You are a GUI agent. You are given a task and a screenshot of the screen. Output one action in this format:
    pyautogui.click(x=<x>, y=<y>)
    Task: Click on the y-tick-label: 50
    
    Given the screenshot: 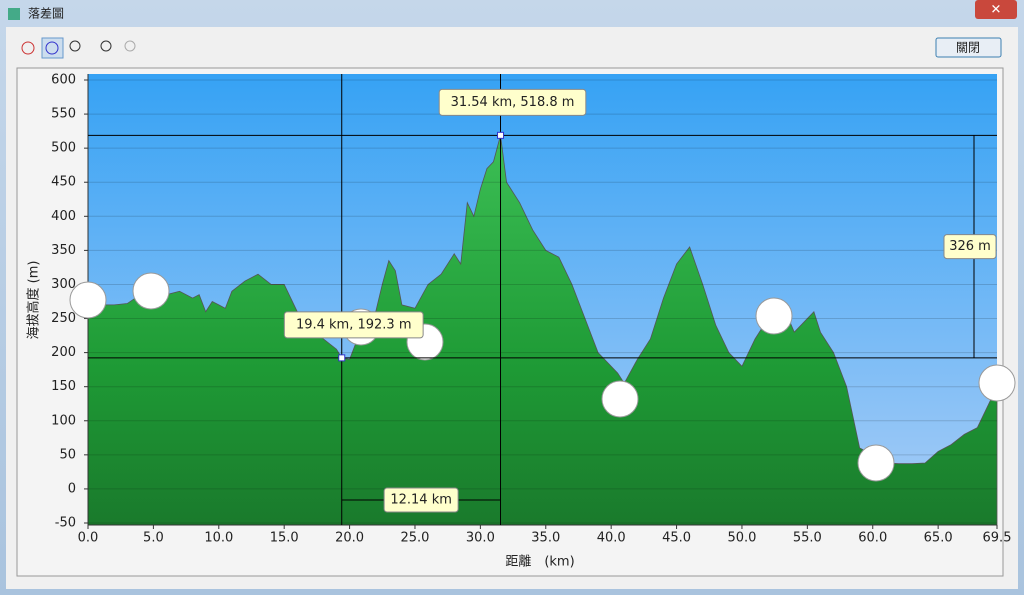 What is the action you would take?
    pyautogui.click(x=67, y=454)
    